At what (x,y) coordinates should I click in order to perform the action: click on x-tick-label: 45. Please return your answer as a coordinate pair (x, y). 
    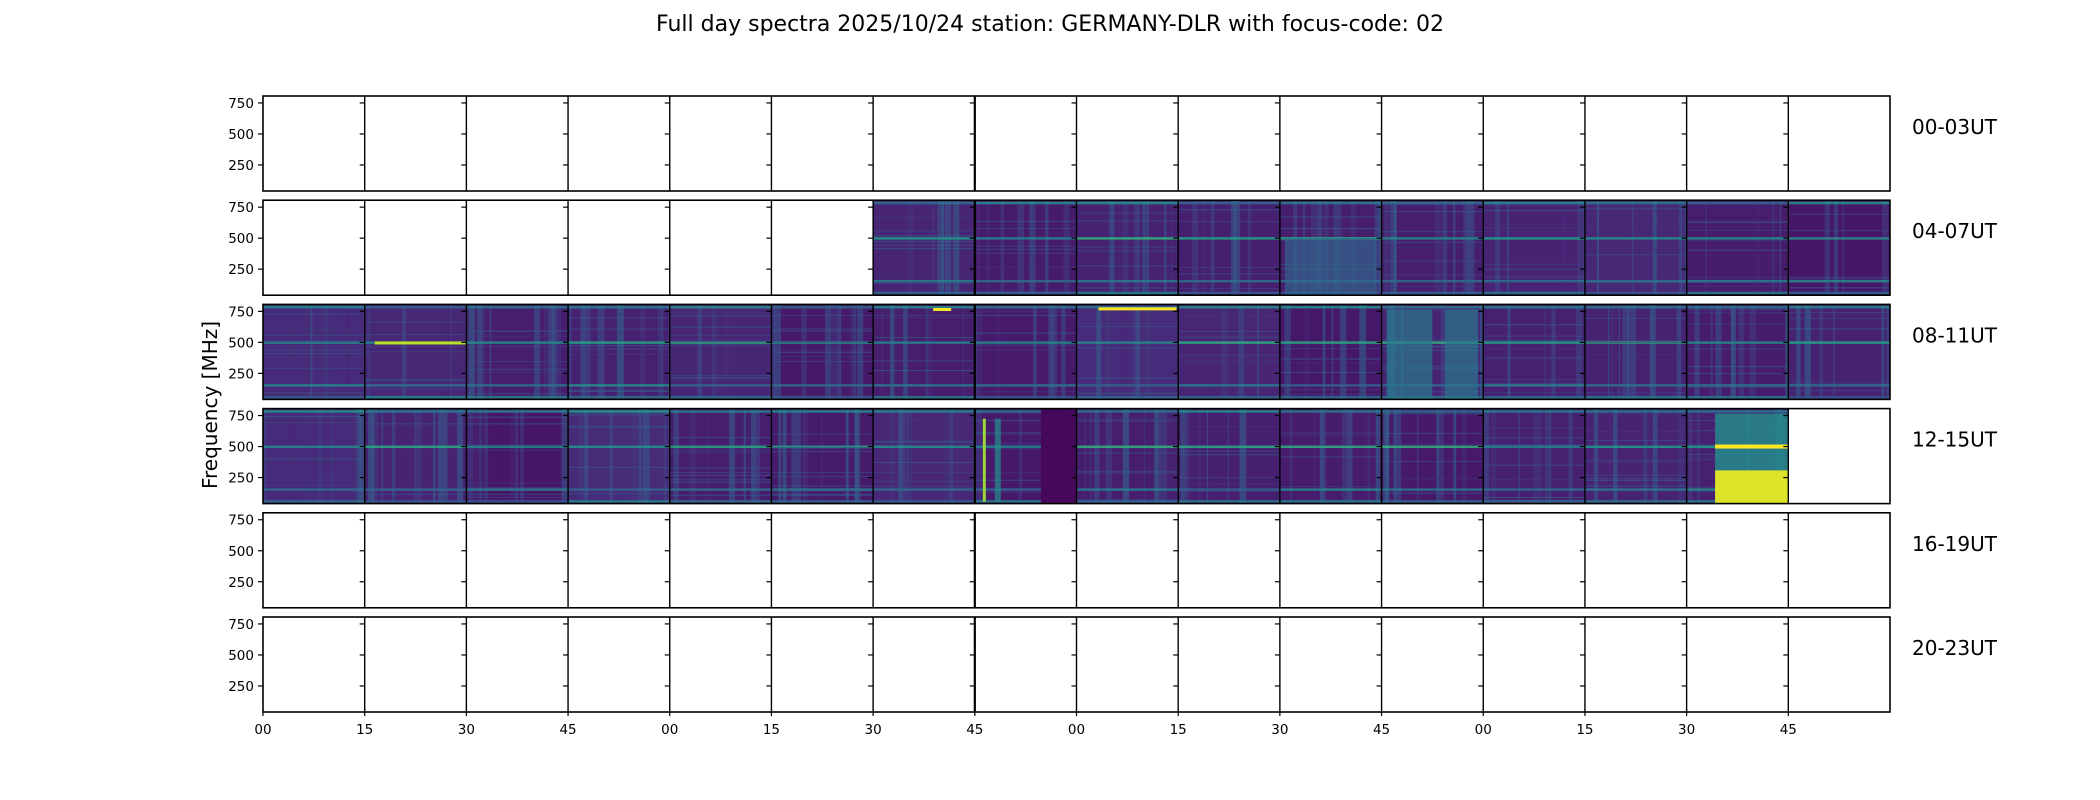
    Looking at the image, I should click on (974, 730).